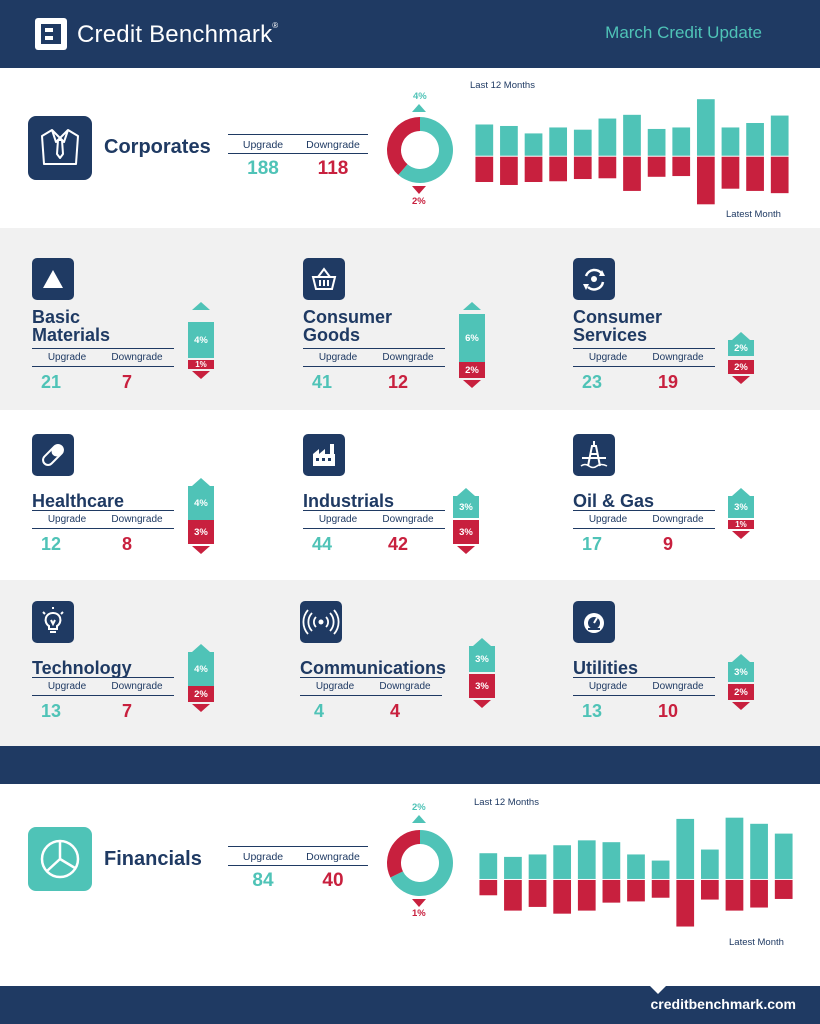 This screenshot has height=1024, width=820. What do you see at coordinates (152, 676) in the screenshot?
I see `sector-card: Technology Upgrade Downgrade 13 7` at bounding box center [152, 676].